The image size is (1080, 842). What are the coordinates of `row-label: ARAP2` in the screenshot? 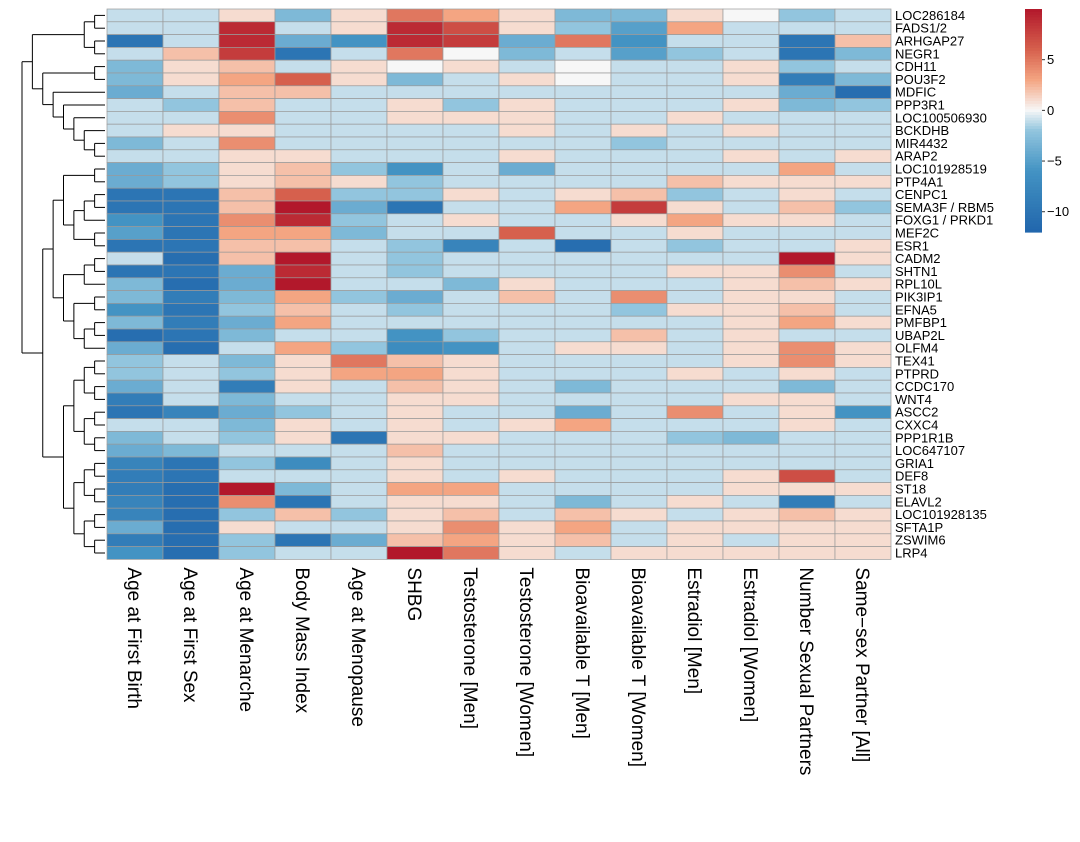 It's located at (916, 156).